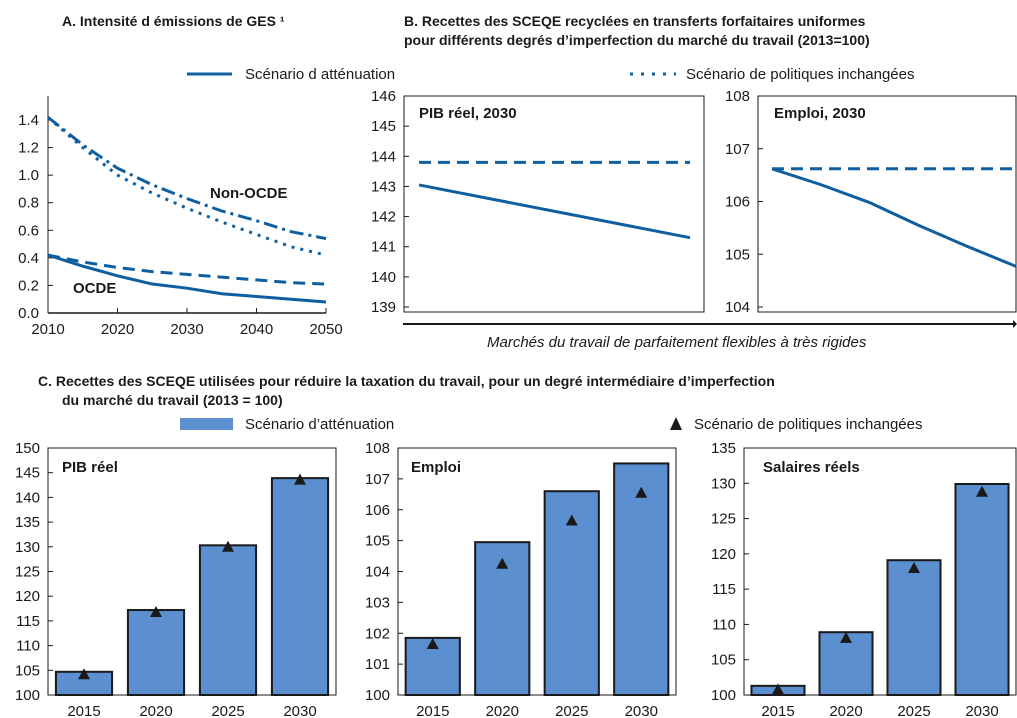  Describe the element at coordinates (27, 547) in the screenshot. I see `panel-c1-ytick-label: 130` at that location.